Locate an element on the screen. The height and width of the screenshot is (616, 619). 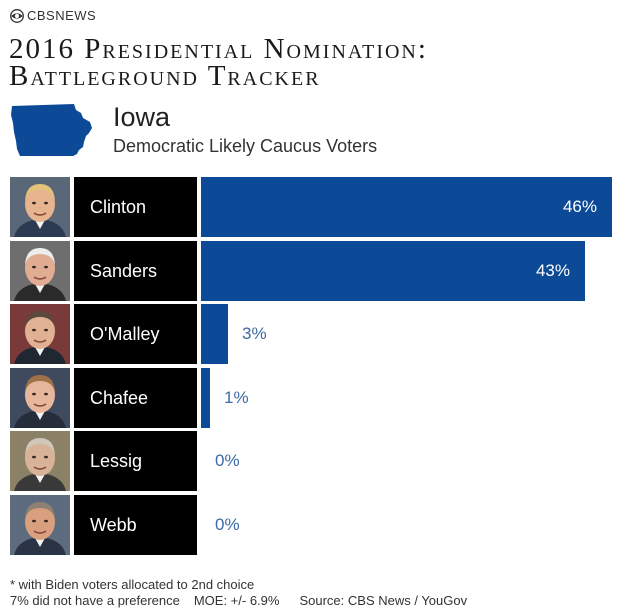
chafee-photo is located at coordinates (40, 398).